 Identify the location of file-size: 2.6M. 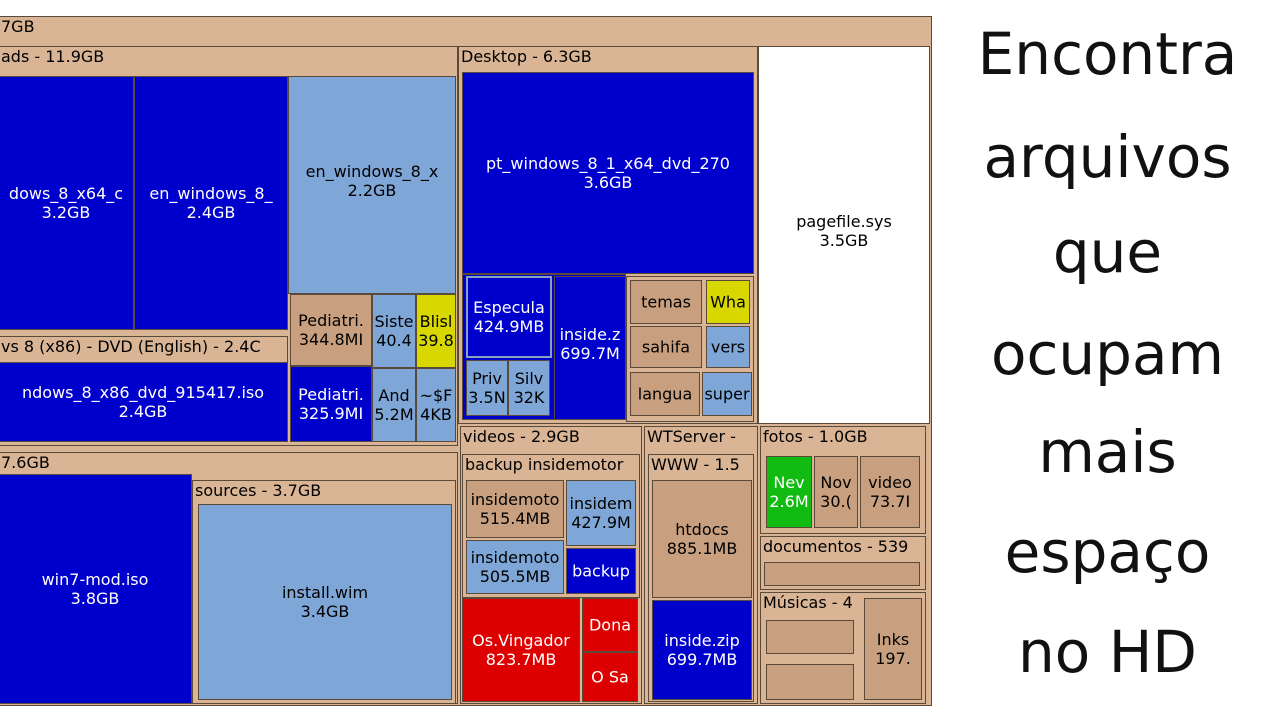
(789, 501).